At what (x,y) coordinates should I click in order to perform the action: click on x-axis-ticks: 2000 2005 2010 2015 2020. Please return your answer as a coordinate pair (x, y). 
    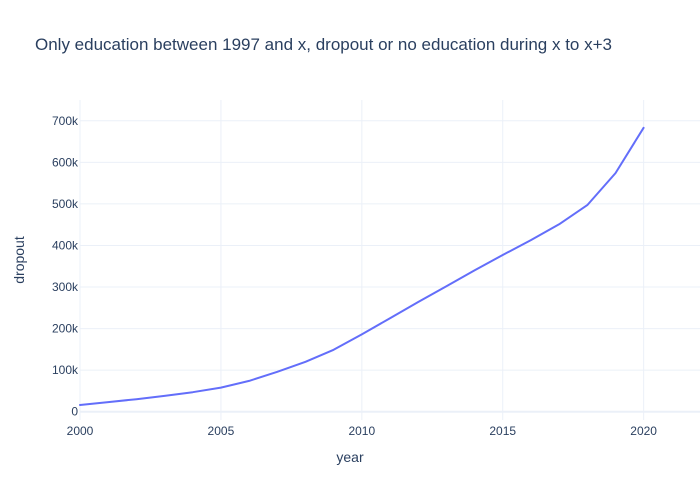
    Looking at the image, I should click on (362, 431).